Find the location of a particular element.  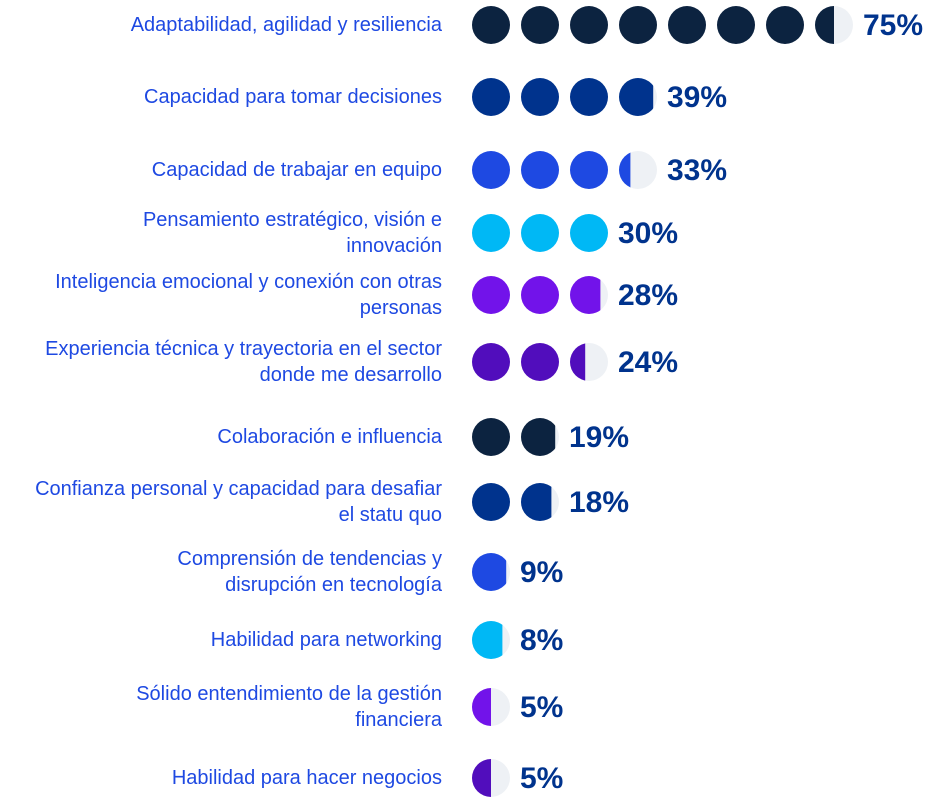

value-label: 18% is located at coordinates (599, 502).